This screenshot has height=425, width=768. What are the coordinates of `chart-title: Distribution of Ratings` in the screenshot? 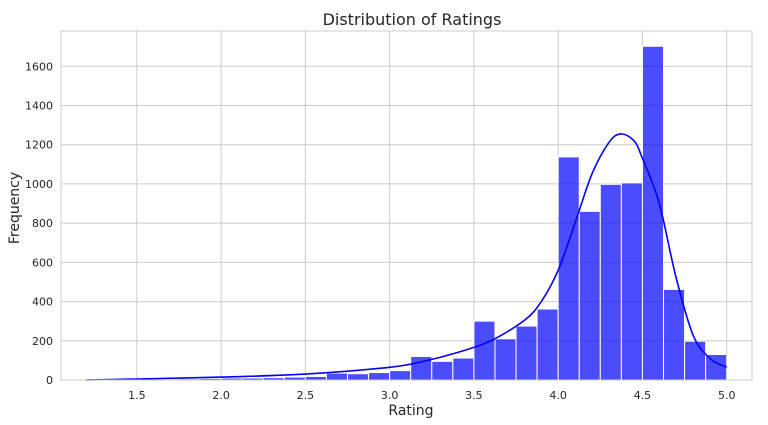 It's located at (412, 19).